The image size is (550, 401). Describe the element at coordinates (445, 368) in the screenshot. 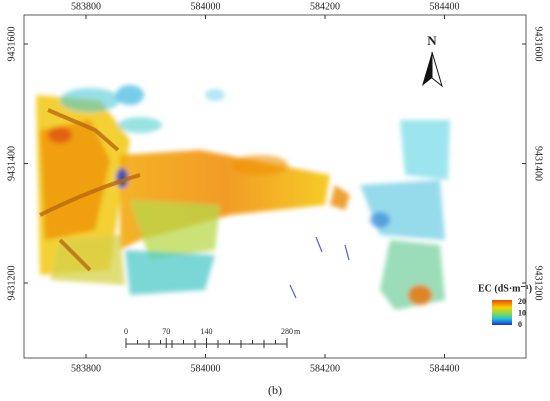

I see `x-tick-label-bottom: 584400` at that location.